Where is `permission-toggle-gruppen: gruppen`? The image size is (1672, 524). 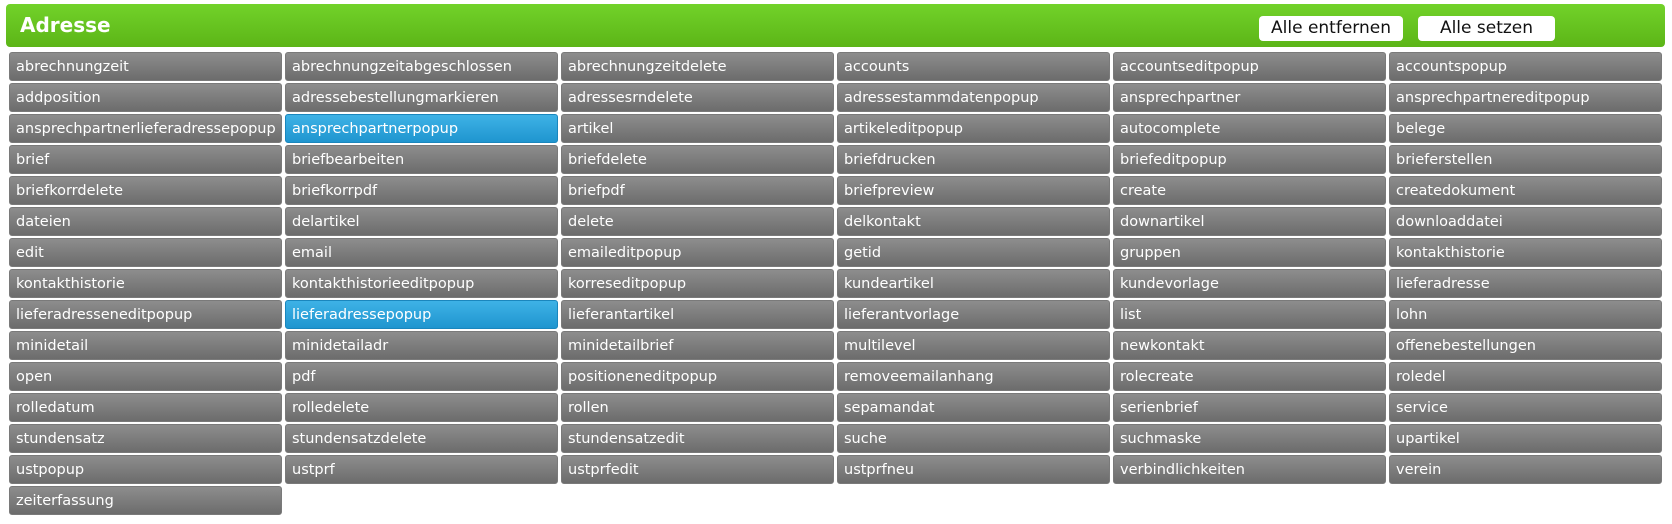
permission-toggle-gruppen: gruppen is located at coordinates (1249, 252).